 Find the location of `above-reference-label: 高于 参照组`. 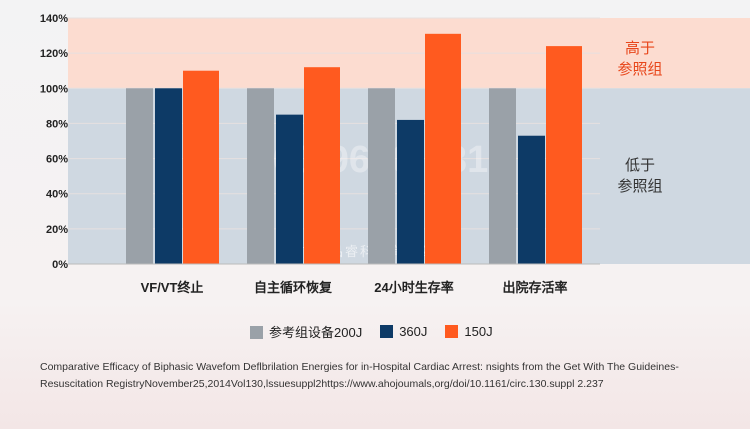

above-reference-label: 高于 参照组 is located at coordinates (640, 59).